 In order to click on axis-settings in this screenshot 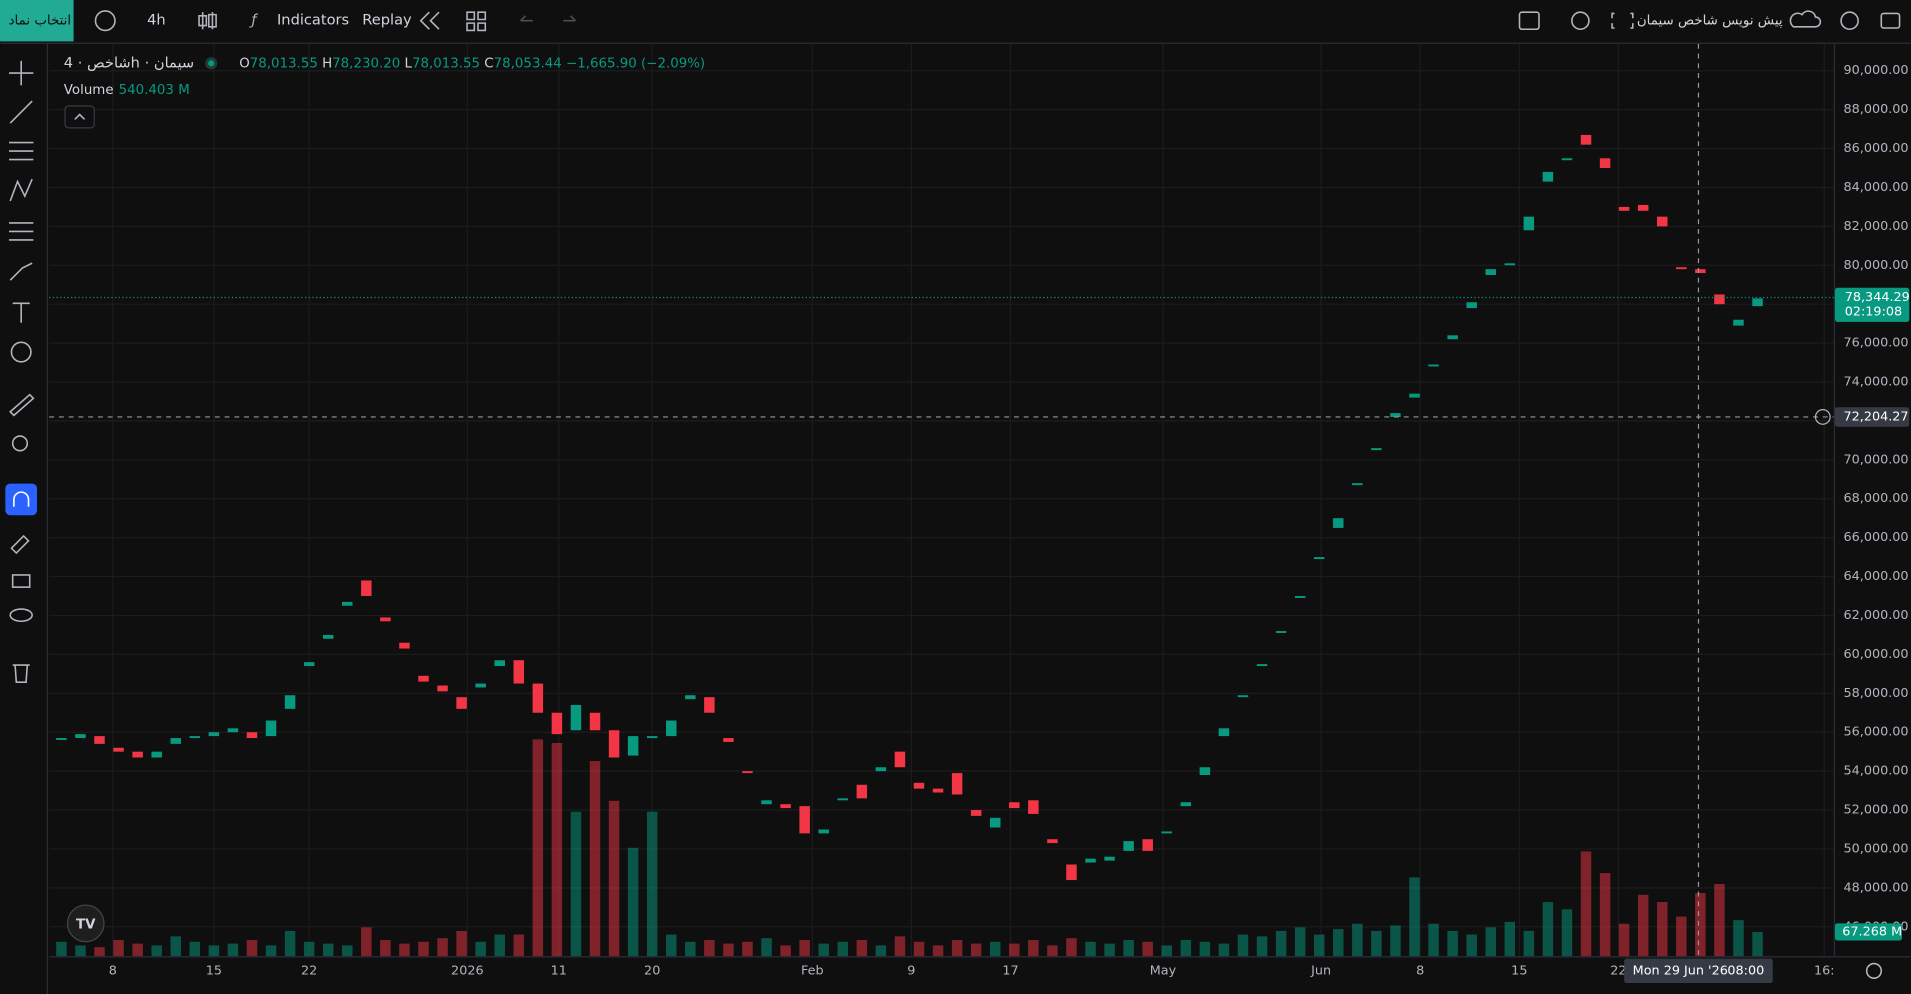, I will do `click(1874, 970)`.